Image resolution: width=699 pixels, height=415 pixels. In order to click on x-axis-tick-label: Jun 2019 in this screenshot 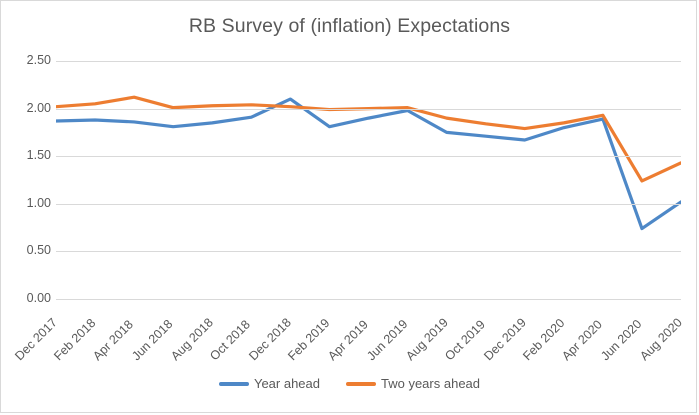, I will do `click(386, 340)`.